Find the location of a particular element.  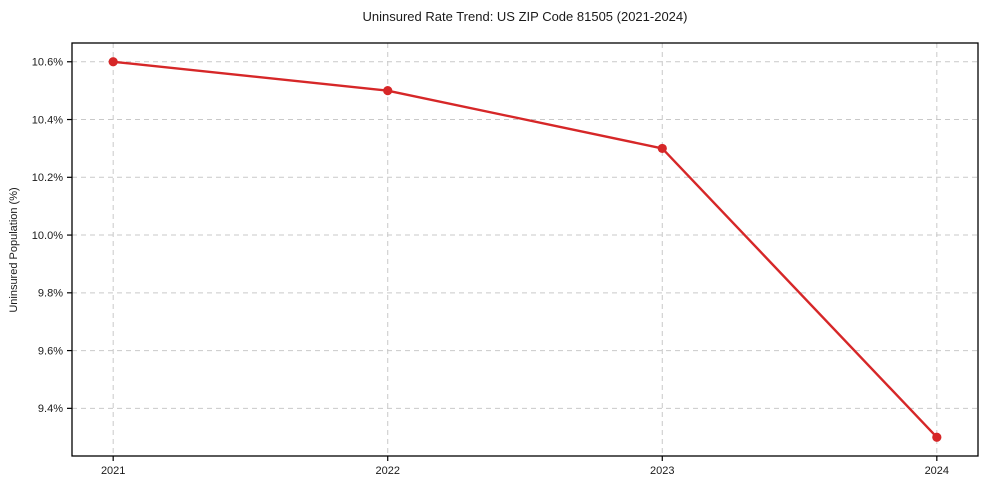

y-axis-label: Uninsured Population (%) is located at coordinates (14, 250).